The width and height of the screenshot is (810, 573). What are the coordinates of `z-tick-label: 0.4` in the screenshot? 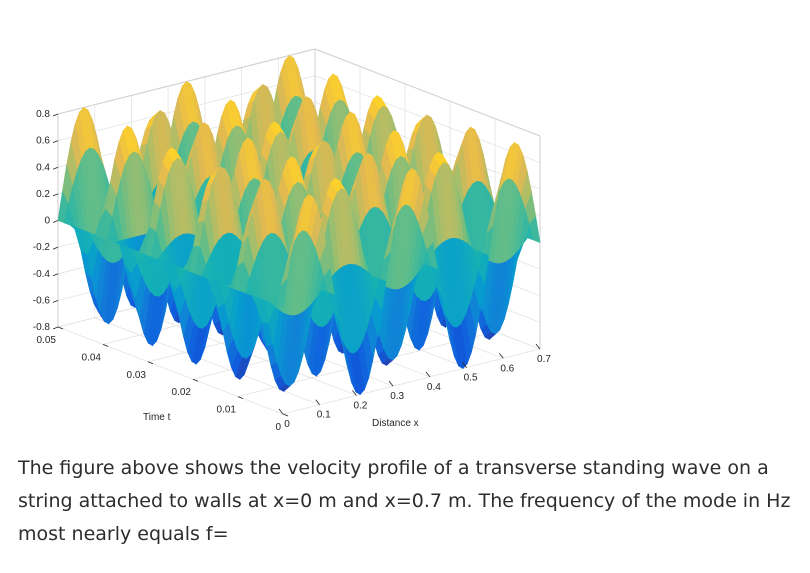 It's located at (43, 167).